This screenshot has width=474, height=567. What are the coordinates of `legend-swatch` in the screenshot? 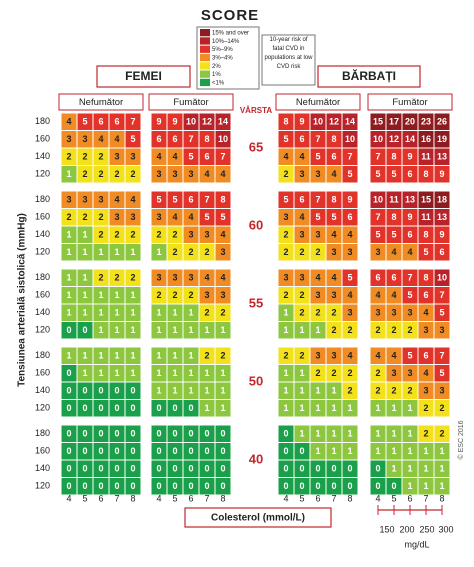 It's located at (205, 74).